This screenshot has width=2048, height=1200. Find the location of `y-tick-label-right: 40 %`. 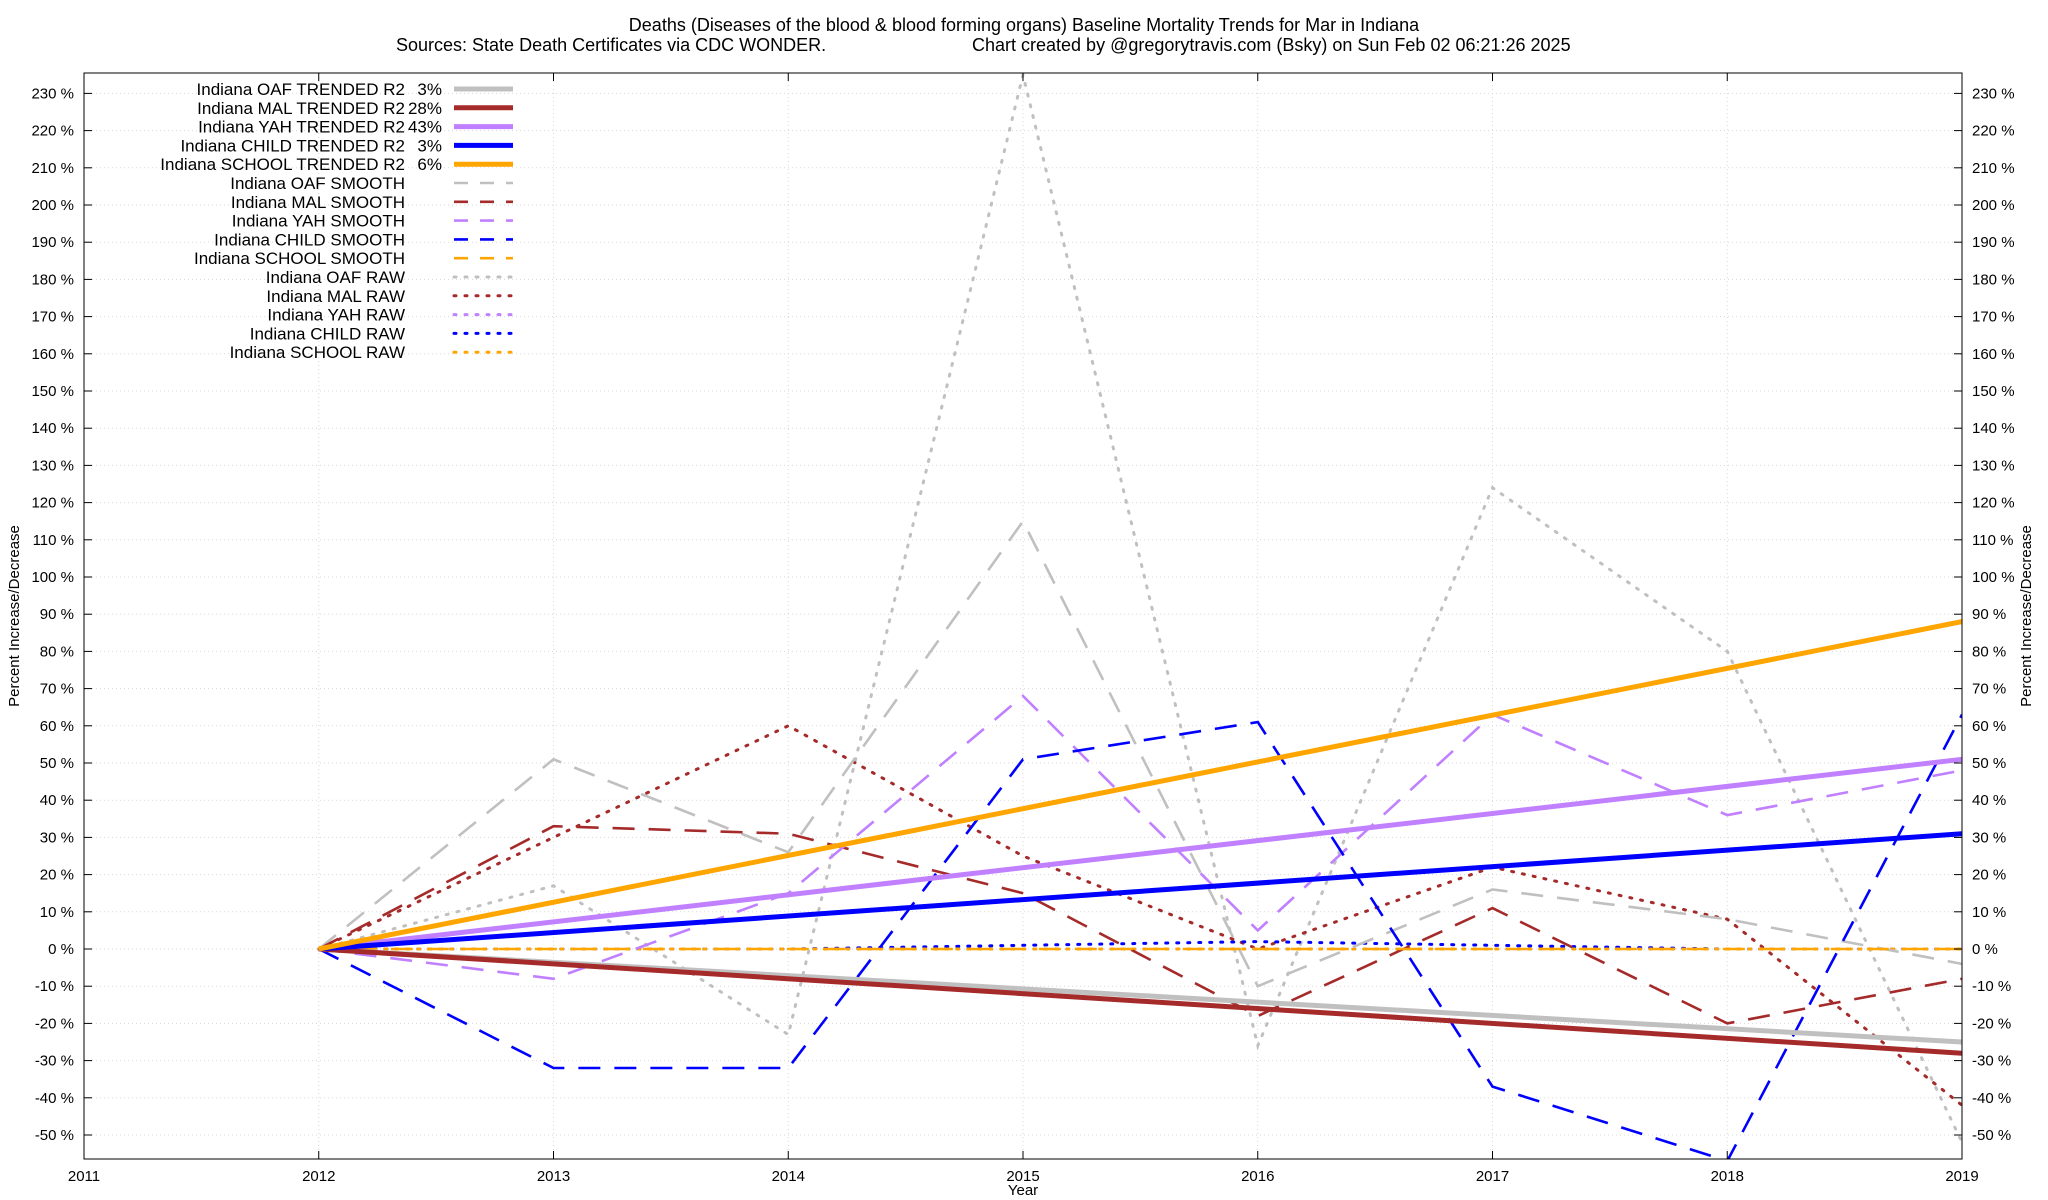

y-tick-label-right: 40 % is located at coordinates (1989, 800).